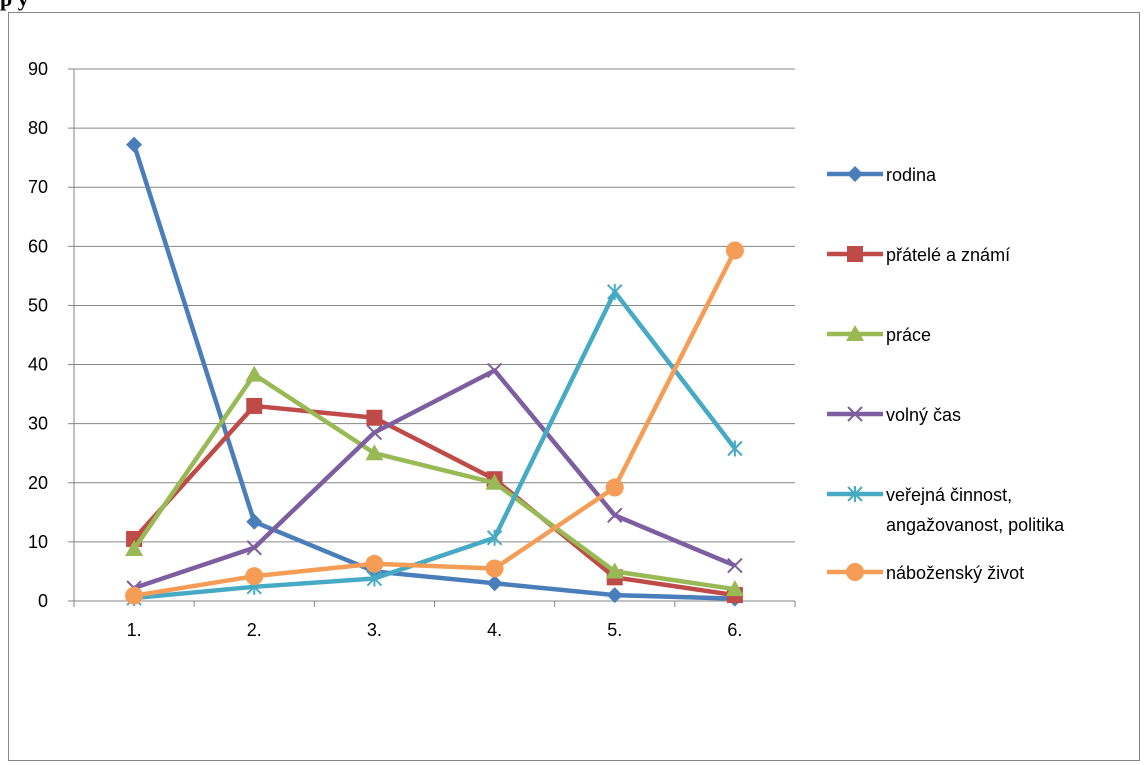 This screenshot has width=1145, height=765. What do you see at coordinates (14, 6) in the screenshot?
I see `page-title: p y` at bounding box center [14, 6].